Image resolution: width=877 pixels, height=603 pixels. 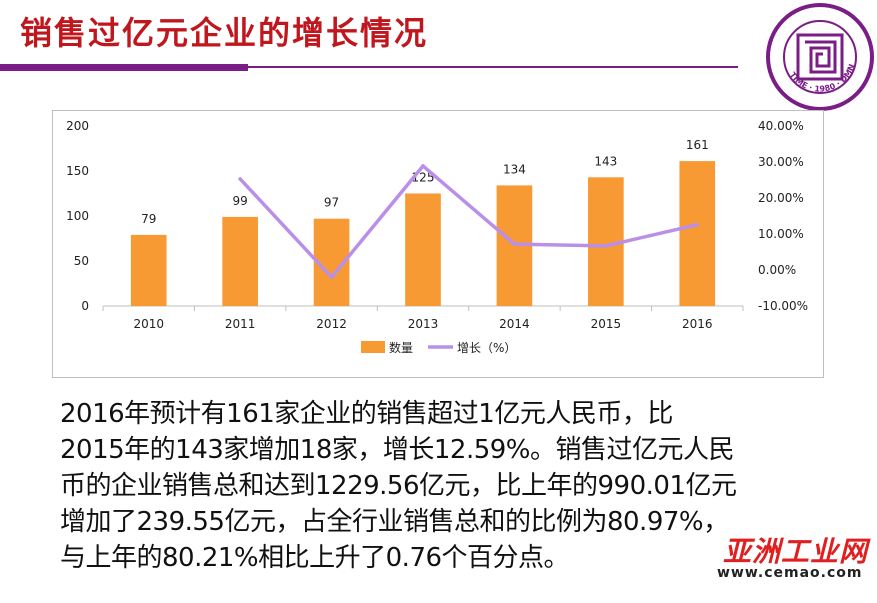 What do you see at coordinates (605, 161) in the screenshot?
I see `bar-data-label: 143` at bounding box center [605, 161].